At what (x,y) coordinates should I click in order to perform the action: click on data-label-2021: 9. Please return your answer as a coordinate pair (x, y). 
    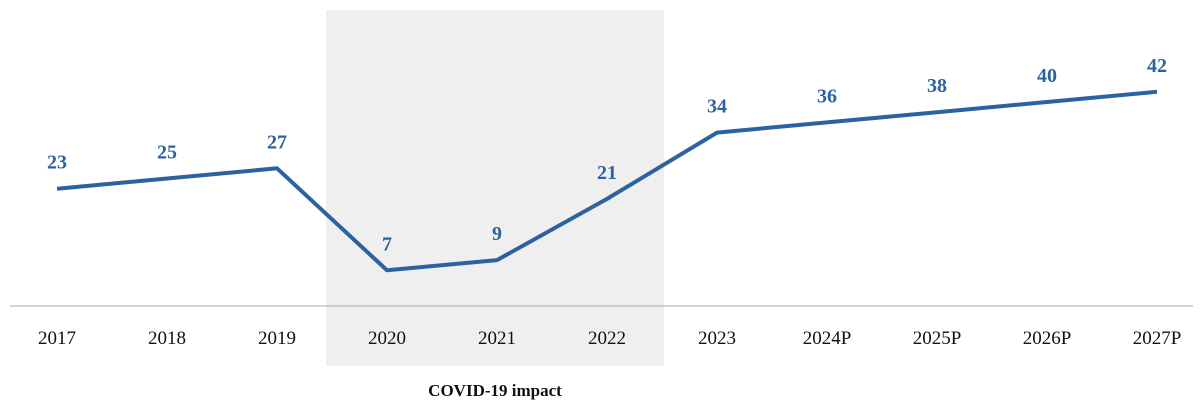
    Looking at the image, I should click on (497, 234).